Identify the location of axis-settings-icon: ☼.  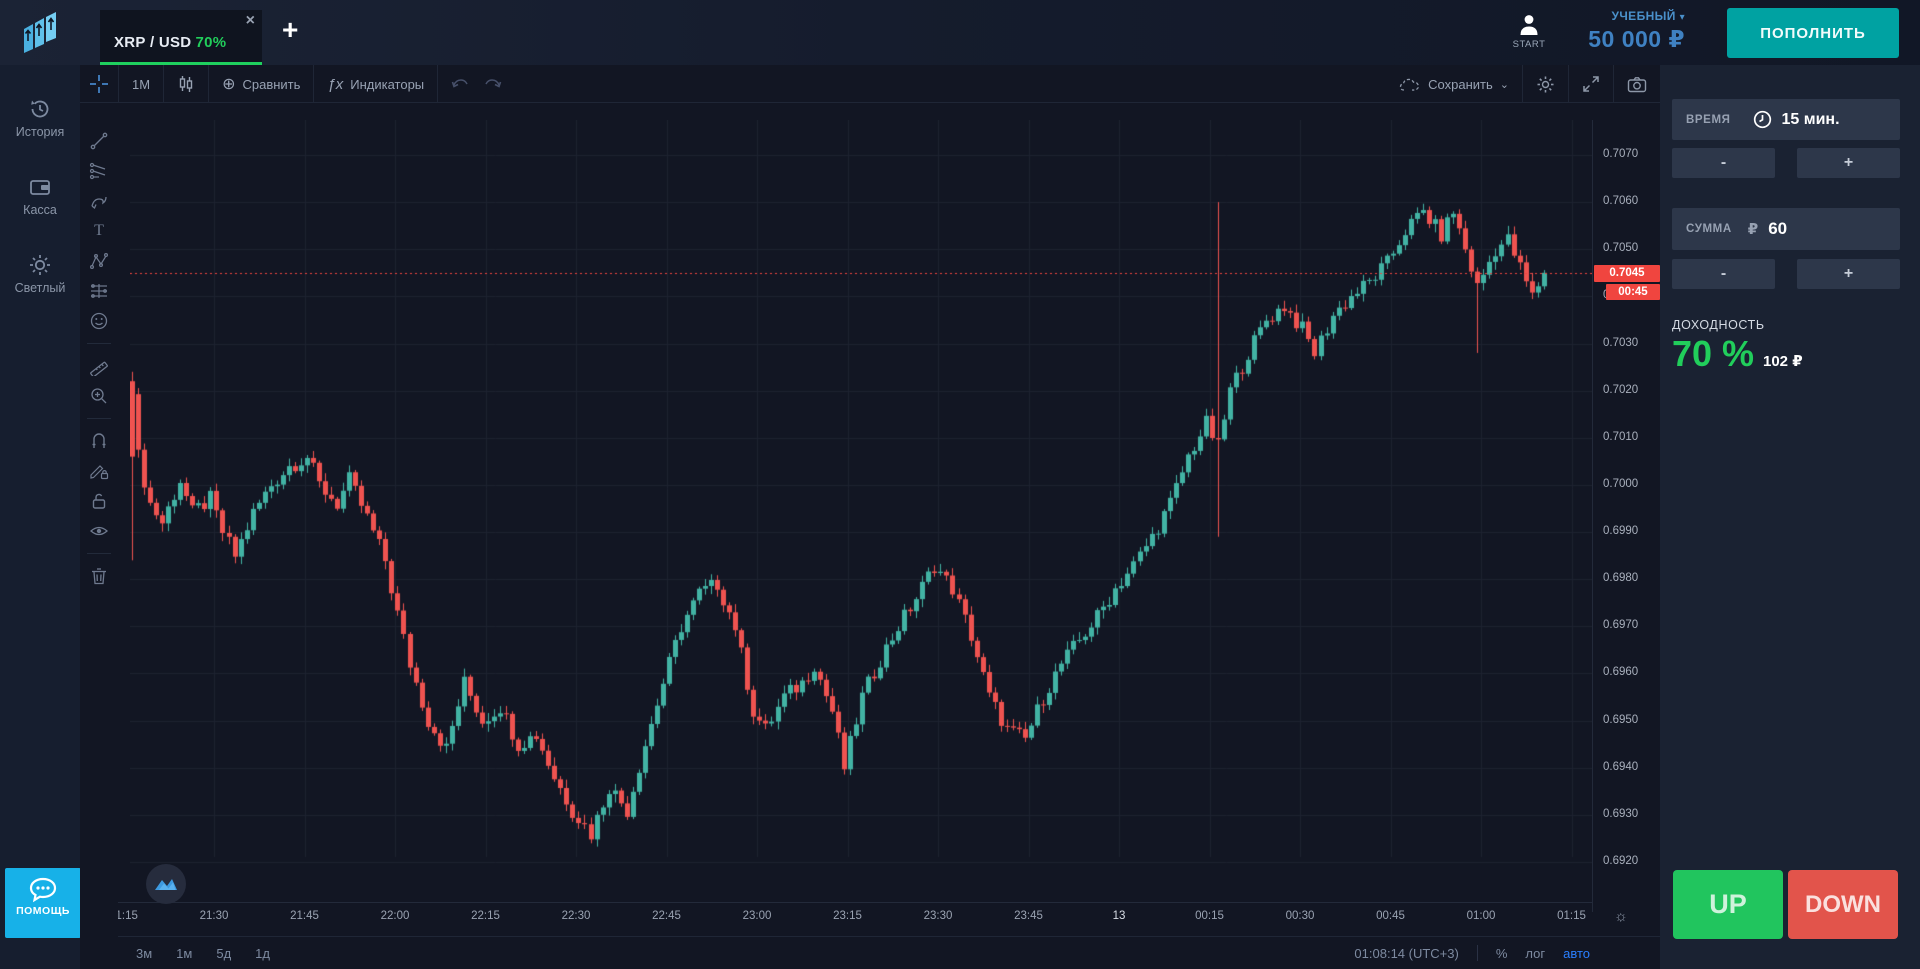
(1621, 916).